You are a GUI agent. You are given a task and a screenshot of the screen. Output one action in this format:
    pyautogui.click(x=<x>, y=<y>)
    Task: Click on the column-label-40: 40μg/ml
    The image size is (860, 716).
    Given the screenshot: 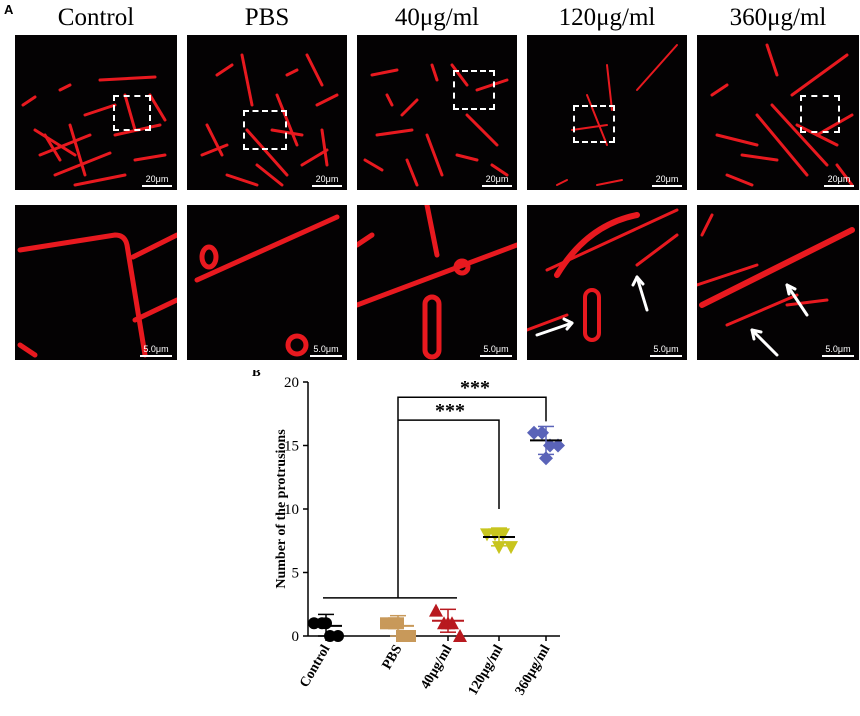 What is the action you would take?
    pyautogui.click(x=437, y=17)
    